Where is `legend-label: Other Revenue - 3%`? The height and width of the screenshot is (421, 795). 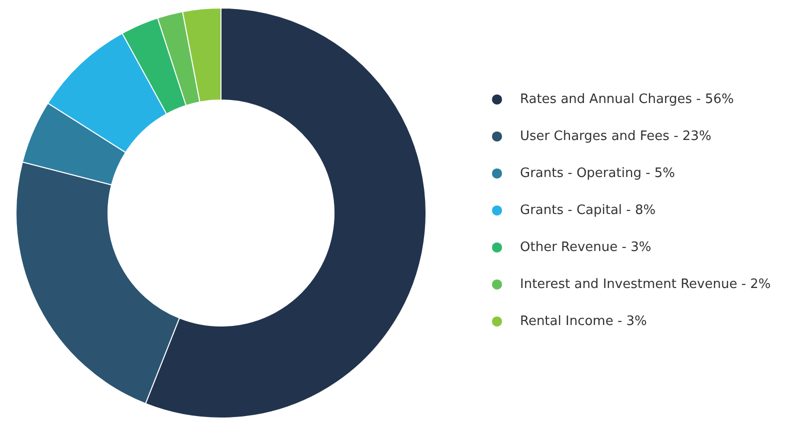 legend-label: Other Revenue - 3% is located at coordinates (586, 247).